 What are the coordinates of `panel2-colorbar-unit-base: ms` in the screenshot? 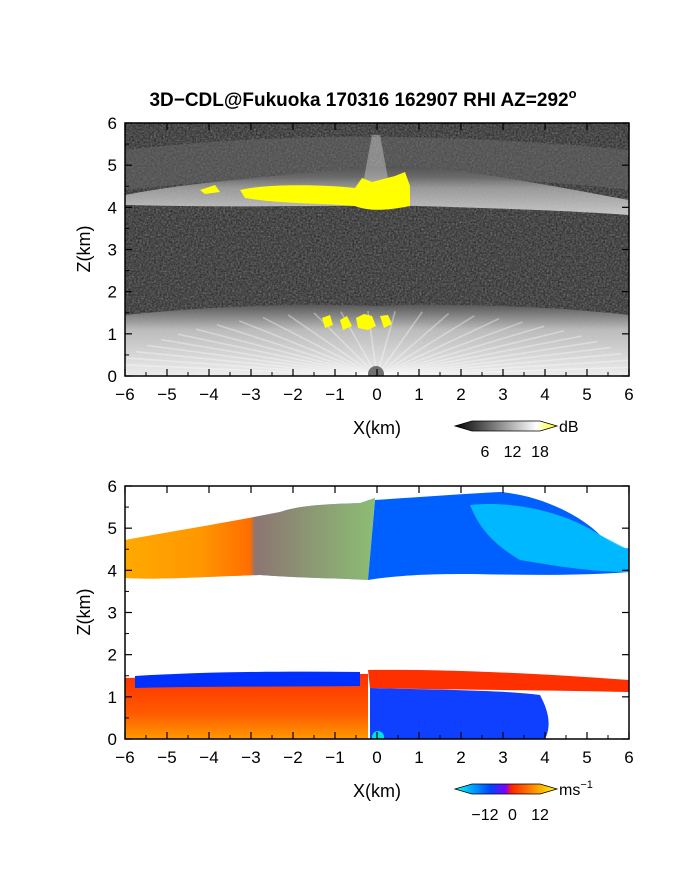 It's located at (569, 790).